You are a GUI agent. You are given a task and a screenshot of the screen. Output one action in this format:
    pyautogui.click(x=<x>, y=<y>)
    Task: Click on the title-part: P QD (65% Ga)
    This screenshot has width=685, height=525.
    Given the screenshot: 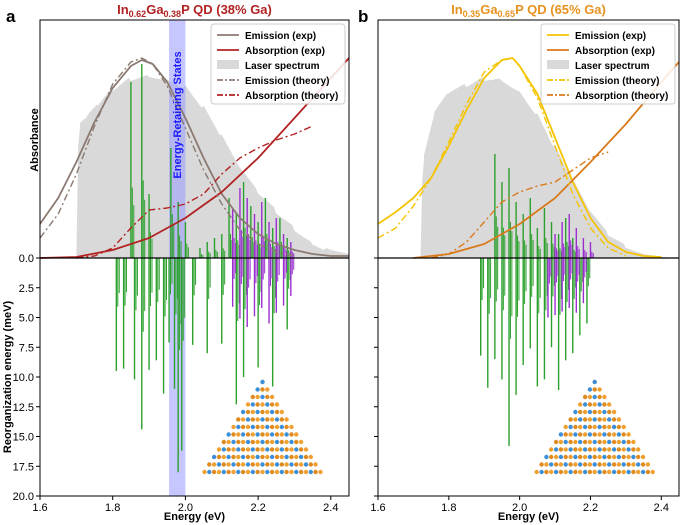 What is the action you would take?
    pyautogui.click(x=560, y=9)
    